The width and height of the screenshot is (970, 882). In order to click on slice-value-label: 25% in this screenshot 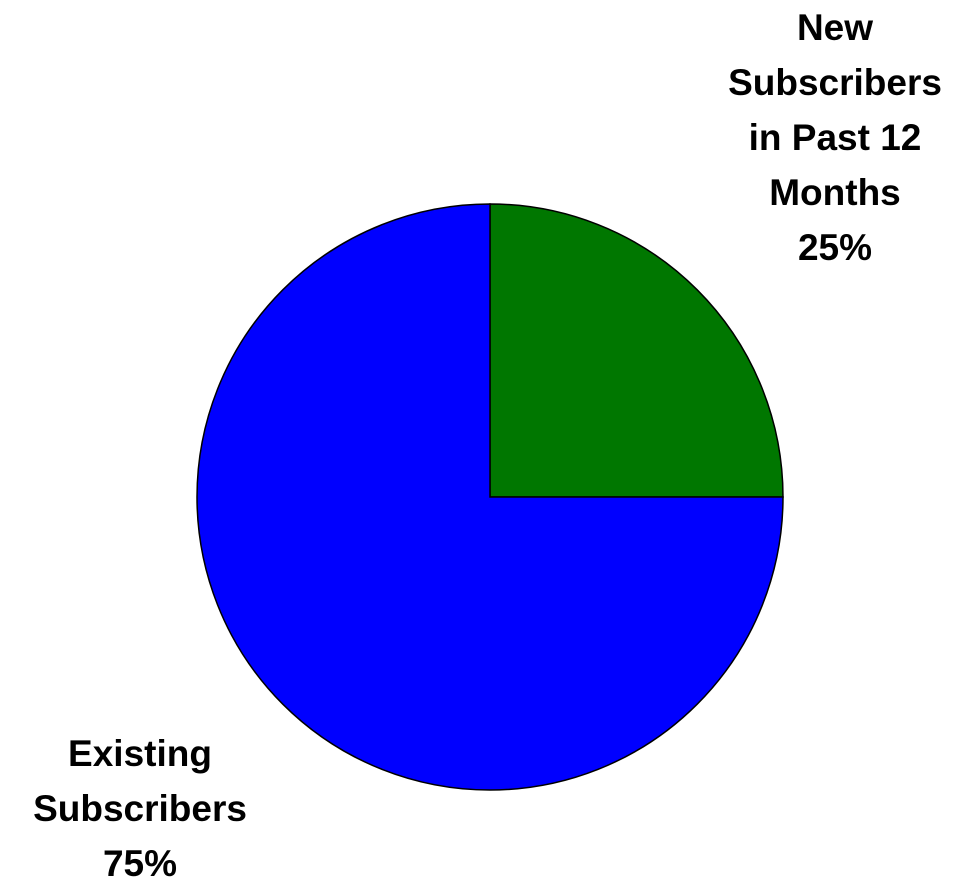, I will do `click(835, 247)`.